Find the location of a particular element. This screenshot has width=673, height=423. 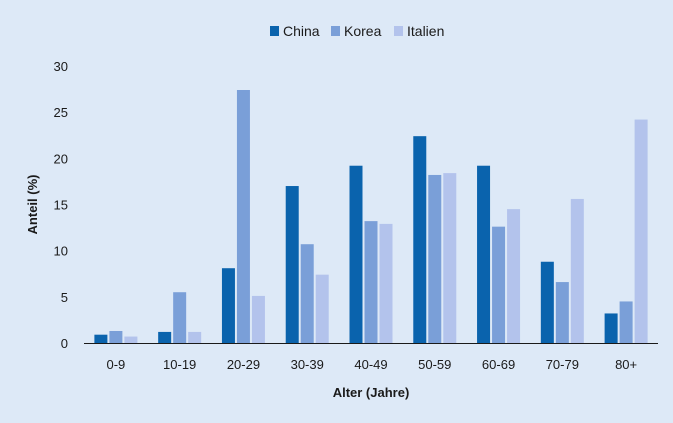

x-tick-label: 10-19 is located at coordinates (179, 364).